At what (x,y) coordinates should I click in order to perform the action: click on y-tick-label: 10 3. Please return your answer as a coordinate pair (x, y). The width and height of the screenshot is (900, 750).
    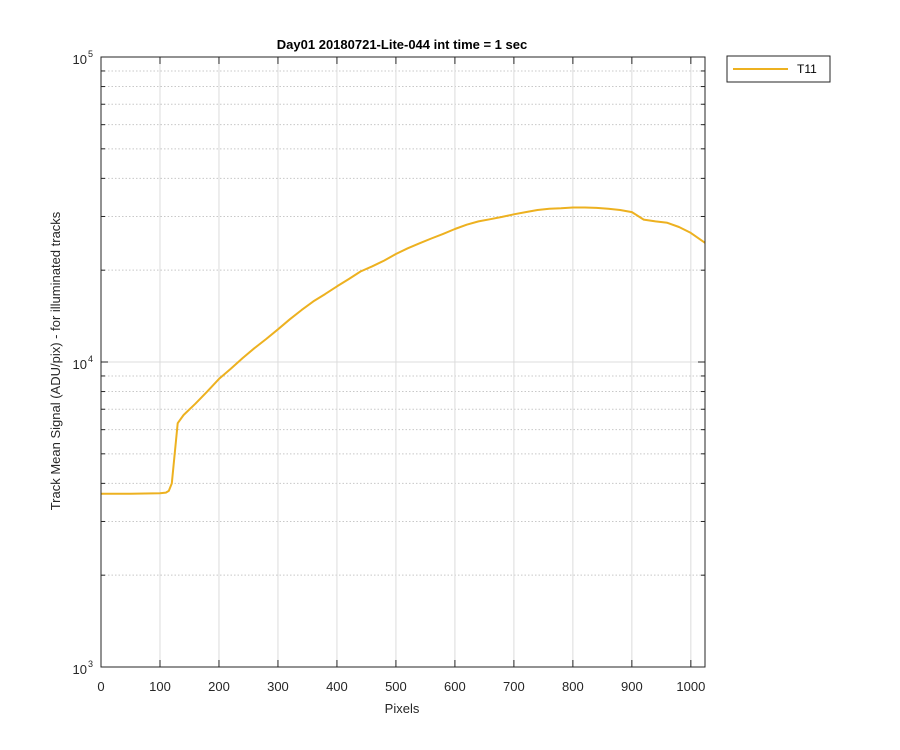
    Looking at the image, I should click on (83, 668).